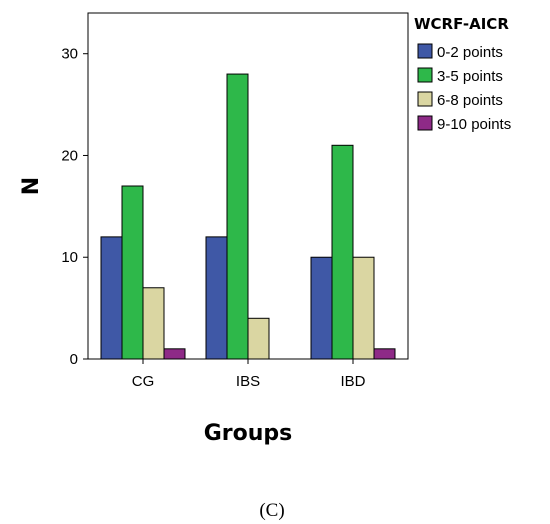 This screenshot has width=550, height=524. I want to click on y-tick-label: 30, so click(69, 54).